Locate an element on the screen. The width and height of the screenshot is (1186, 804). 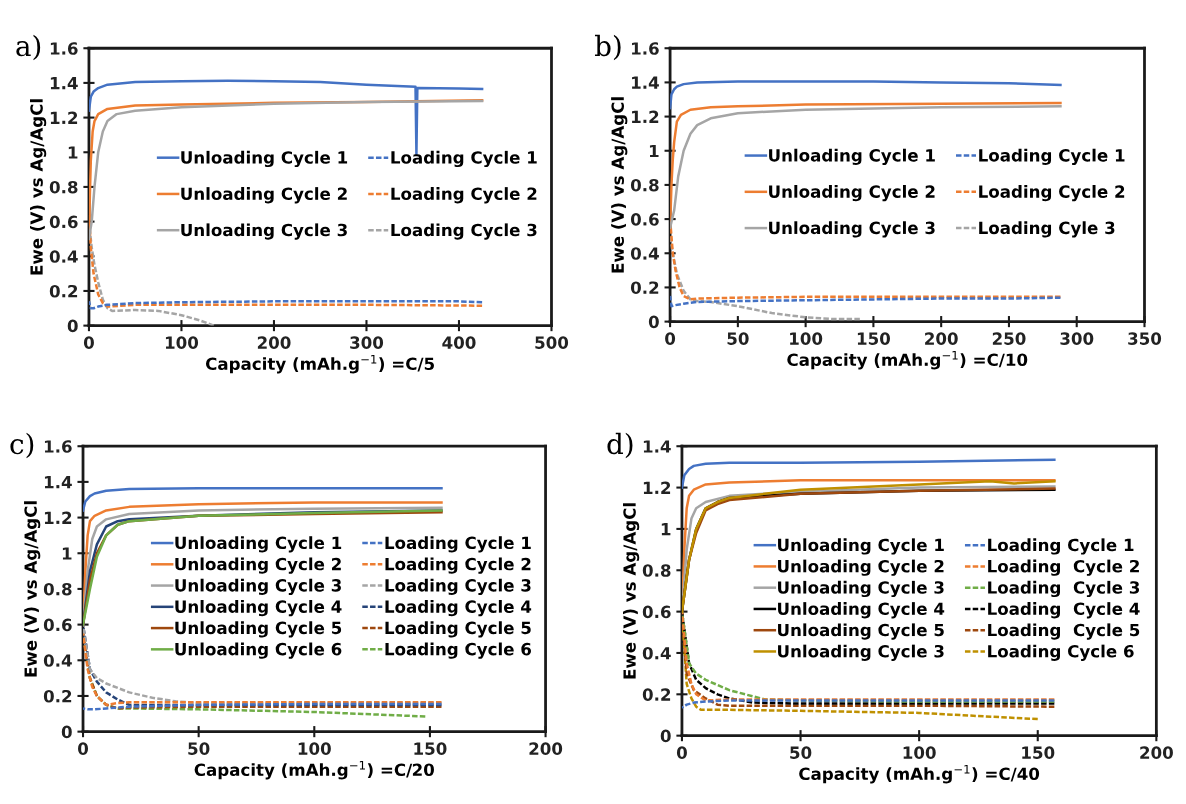
chart-title: c) is located at coordinates (22, 445).